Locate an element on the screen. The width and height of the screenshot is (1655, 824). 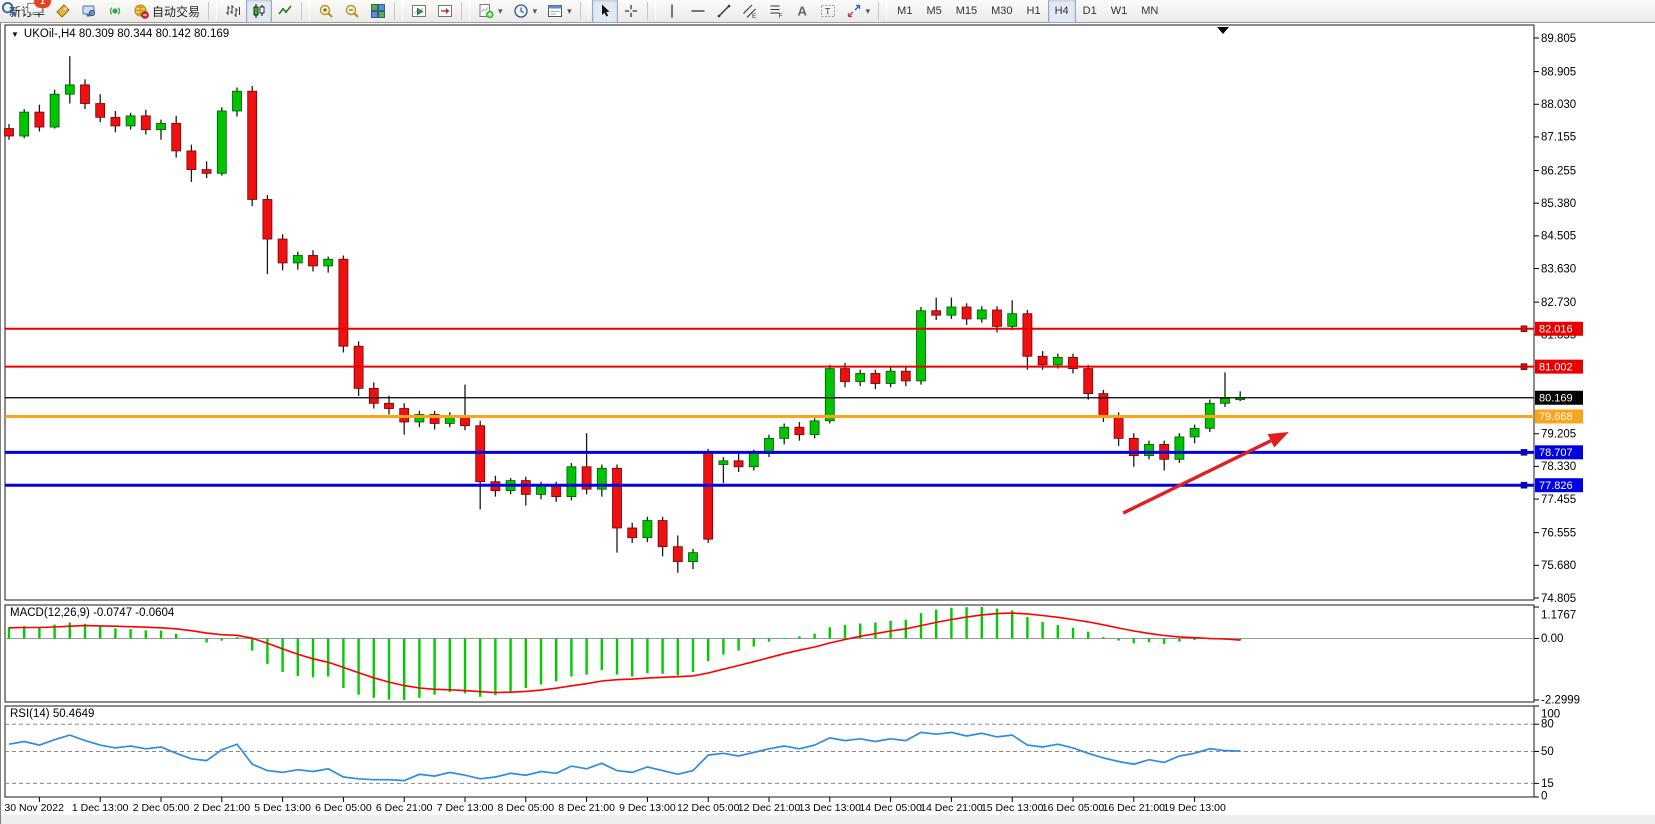
tf-h4-button: H4 is located at coordinates (1061, 11).